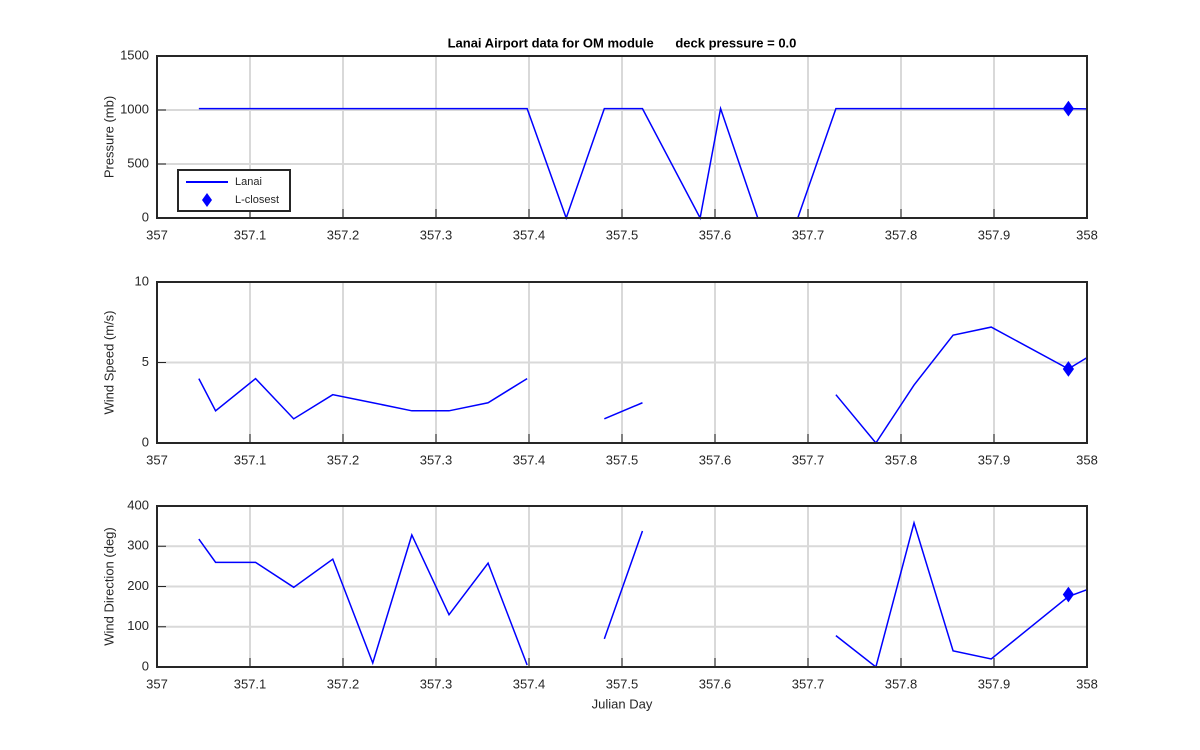 The height and width of the screenshot is (750, 1200). I want to click on y-tick-label: 300, so click(138, 545).